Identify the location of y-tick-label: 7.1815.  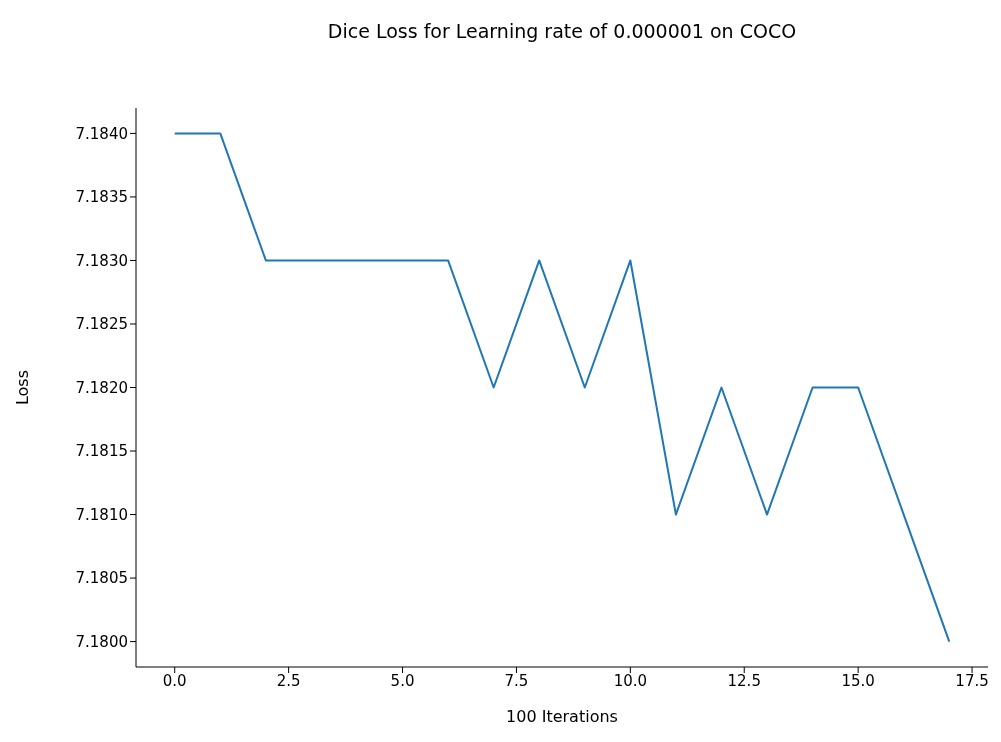
(101, 451).